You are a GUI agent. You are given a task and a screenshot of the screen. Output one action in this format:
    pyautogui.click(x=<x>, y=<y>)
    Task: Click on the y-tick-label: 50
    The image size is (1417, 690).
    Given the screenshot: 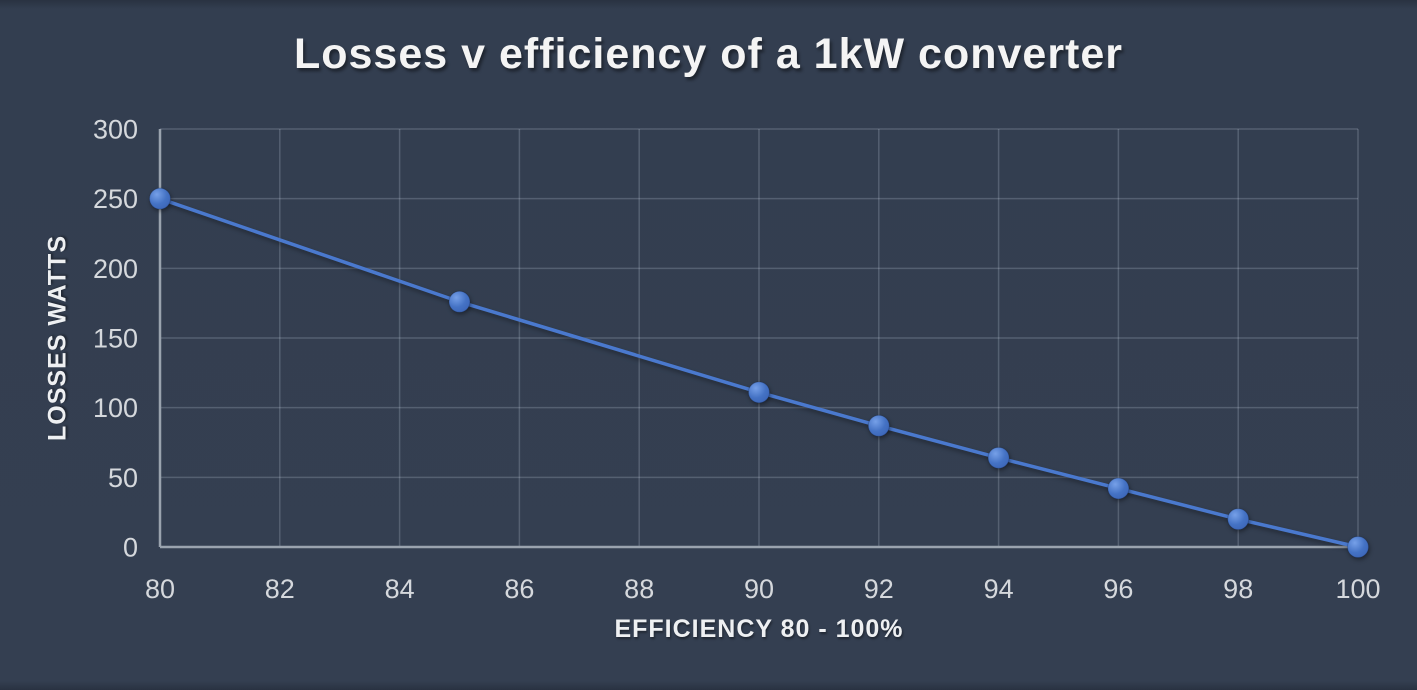 What is the action you would take?
    pyautogui.click(x=123, y=478)
    